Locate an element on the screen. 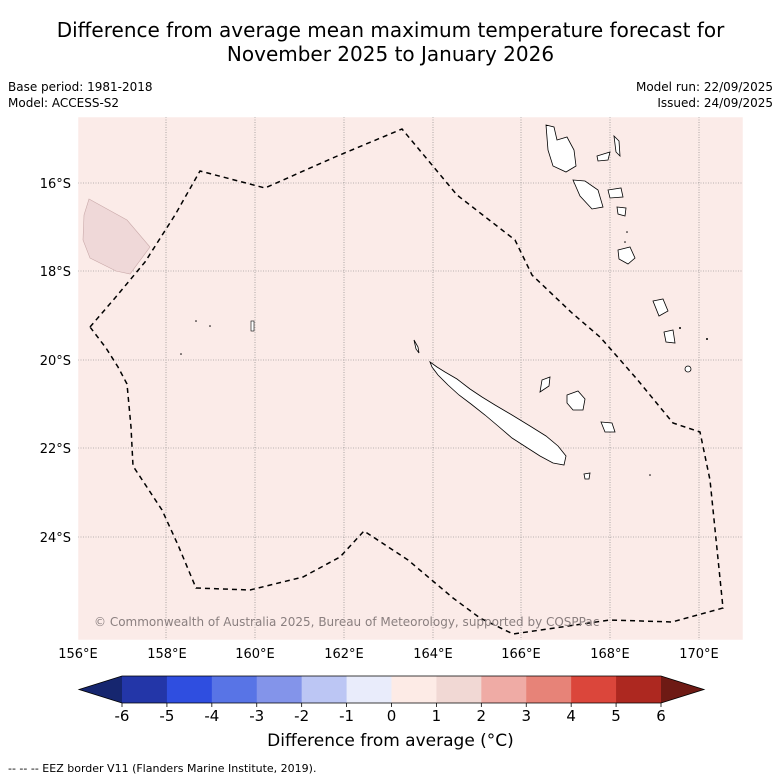  lon-label: 158°E is located at coordinates (167, 654).